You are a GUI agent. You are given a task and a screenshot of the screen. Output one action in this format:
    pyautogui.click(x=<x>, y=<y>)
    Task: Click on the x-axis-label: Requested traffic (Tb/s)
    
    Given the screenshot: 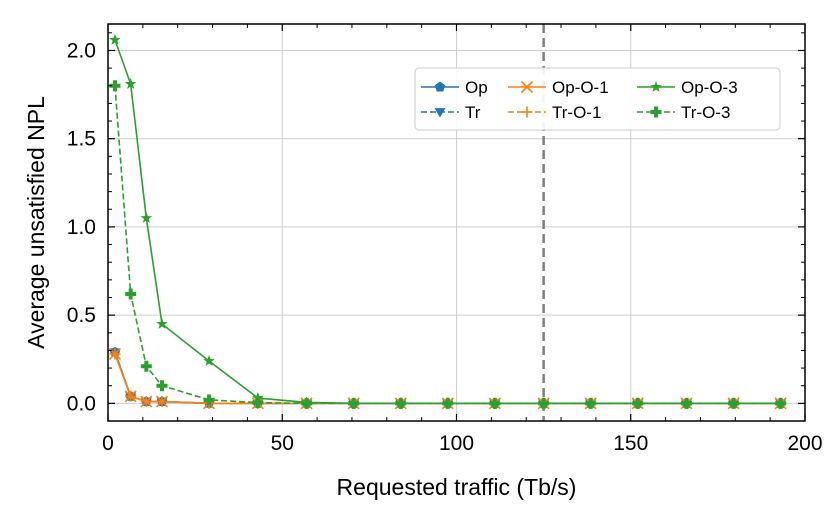 What is the action you would take?
    pyautogui.click(x=457, y=487)
    